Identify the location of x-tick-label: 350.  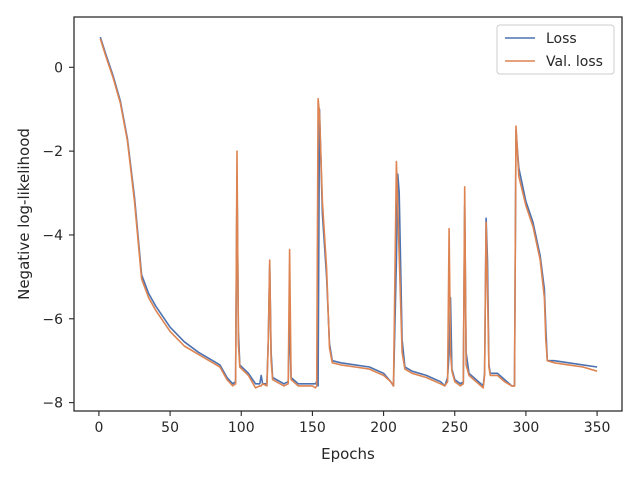
(597, 428).